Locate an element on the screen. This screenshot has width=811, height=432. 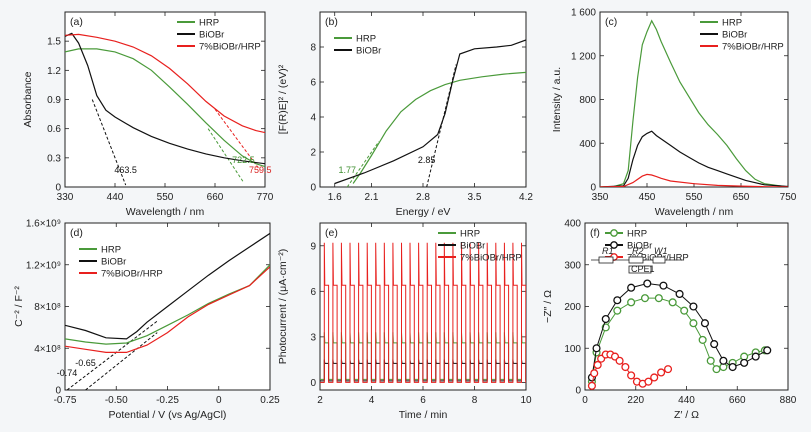
x-tick-label: 330 is located at coordinates (65, 197).